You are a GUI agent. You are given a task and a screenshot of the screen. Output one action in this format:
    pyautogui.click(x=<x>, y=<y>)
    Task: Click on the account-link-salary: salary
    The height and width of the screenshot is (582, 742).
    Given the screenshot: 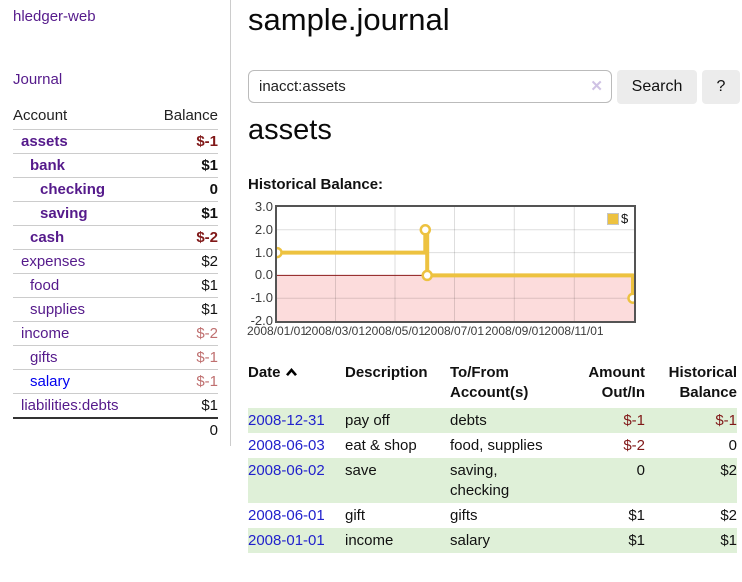 What is the action you would take?
    pyautogui.click(x=50, y=381)
    